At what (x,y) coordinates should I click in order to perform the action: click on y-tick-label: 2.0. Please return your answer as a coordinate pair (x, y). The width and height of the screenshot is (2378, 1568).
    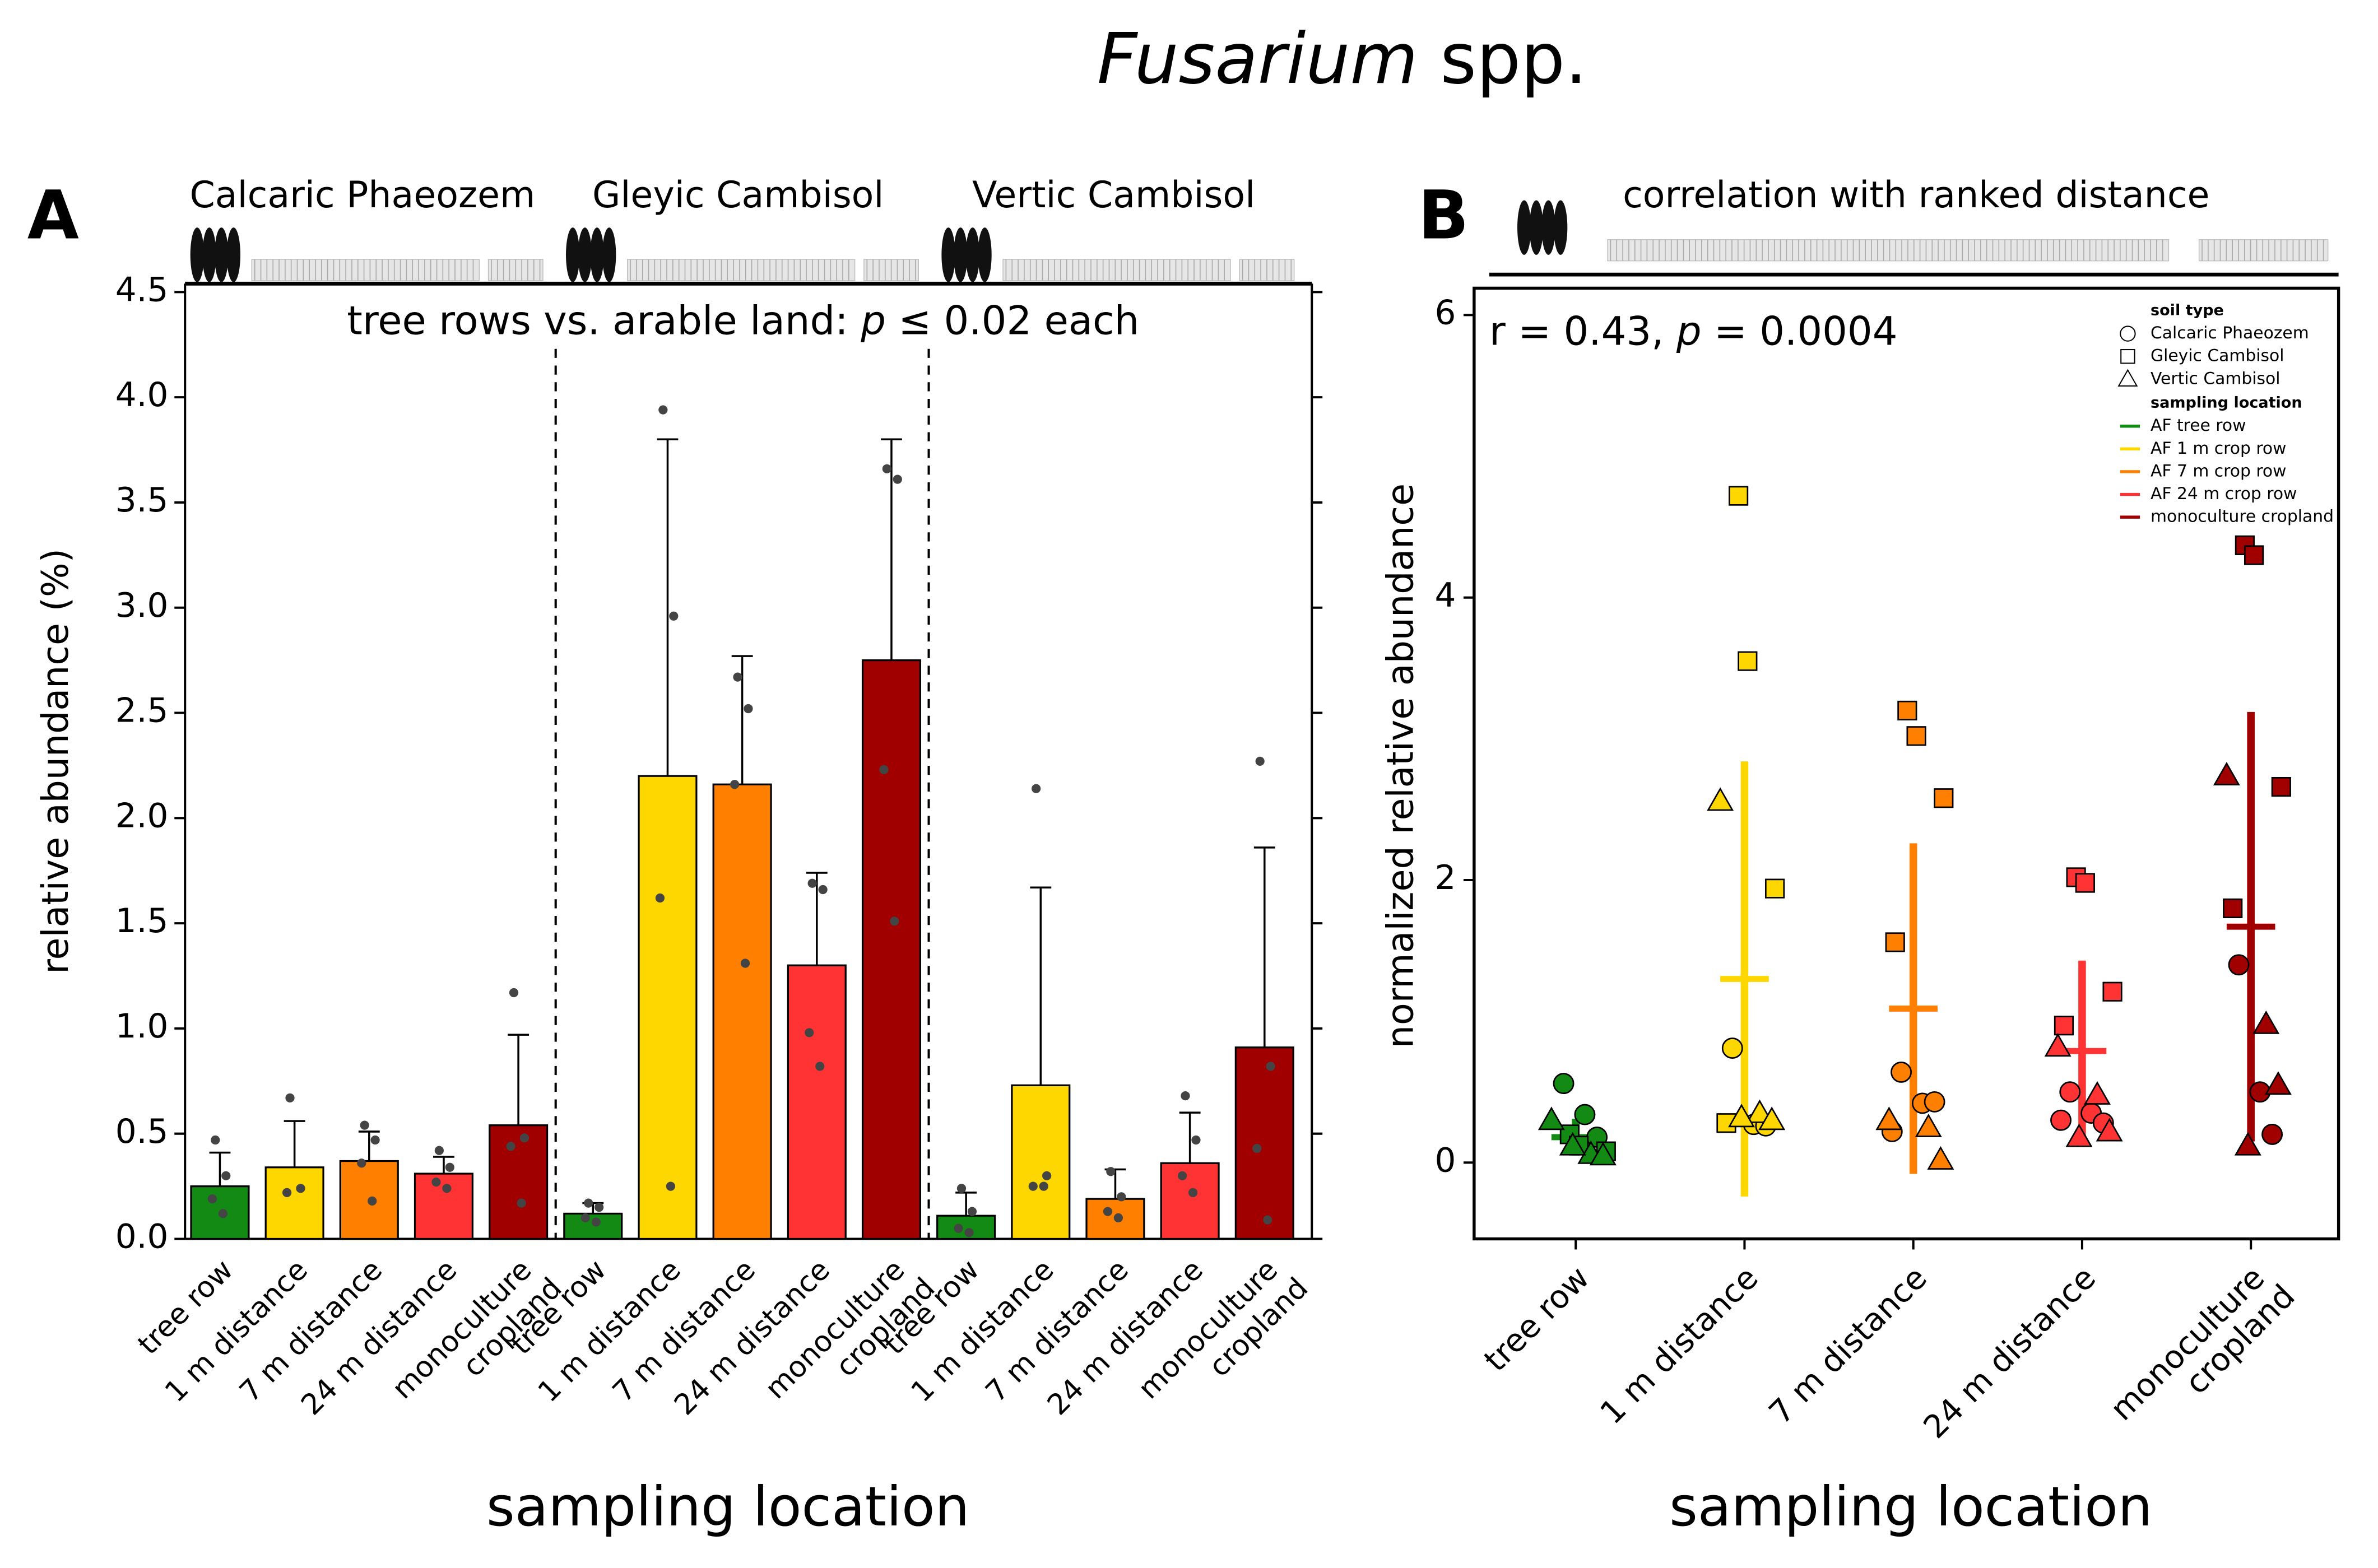
    Looking at the image, I should click on (142, 816).